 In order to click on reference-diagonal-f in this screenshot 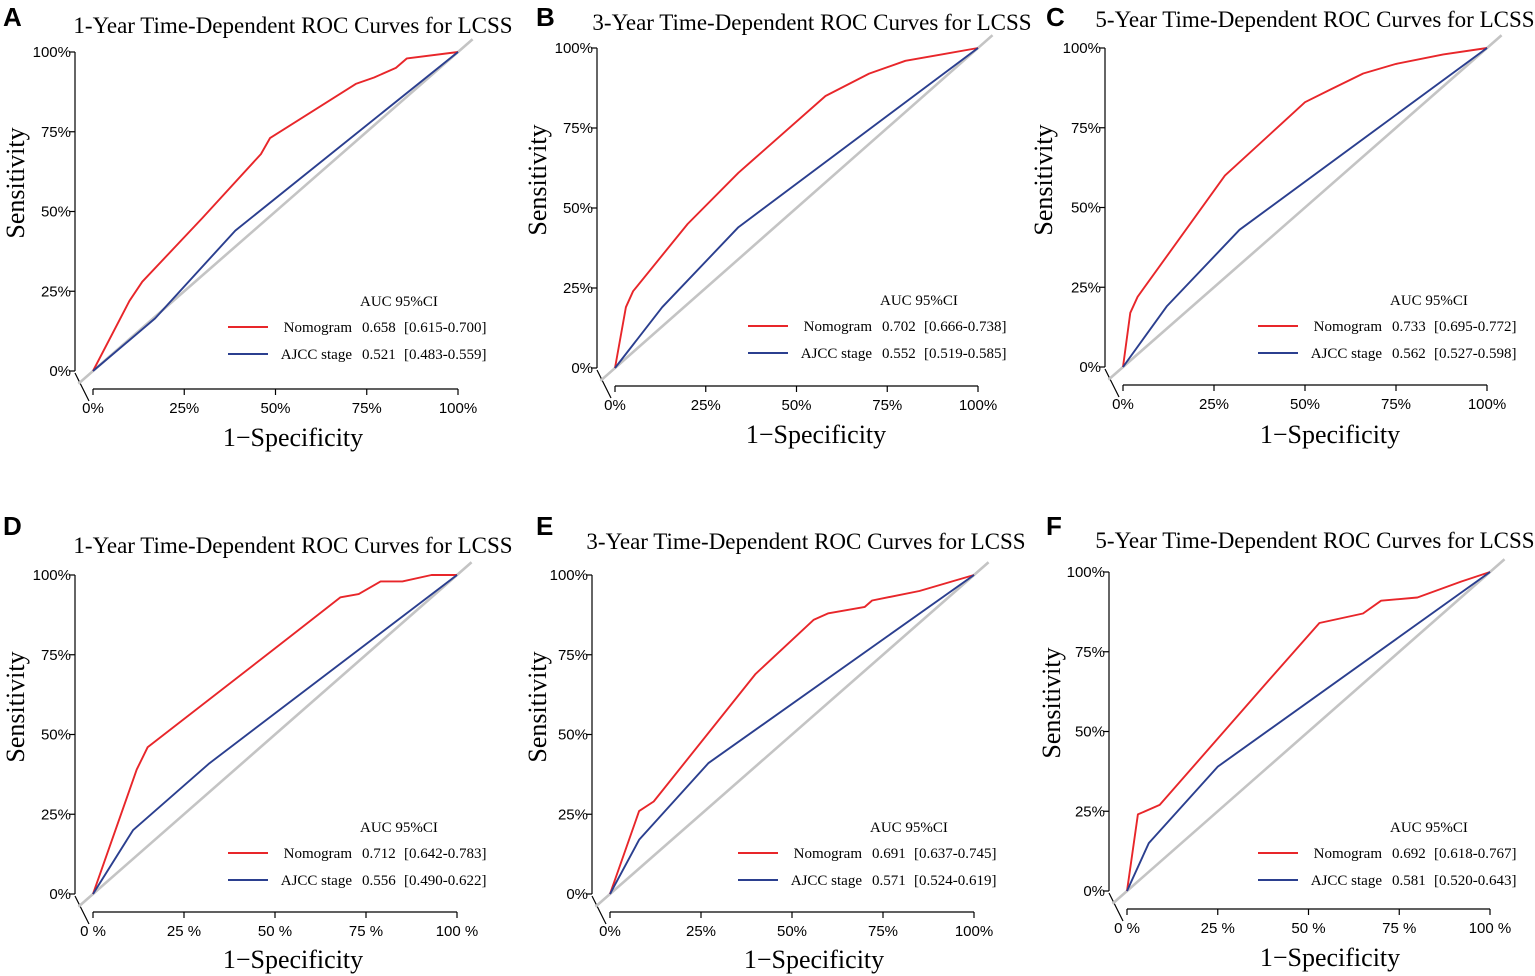, I will do `click(1308, 731)`.